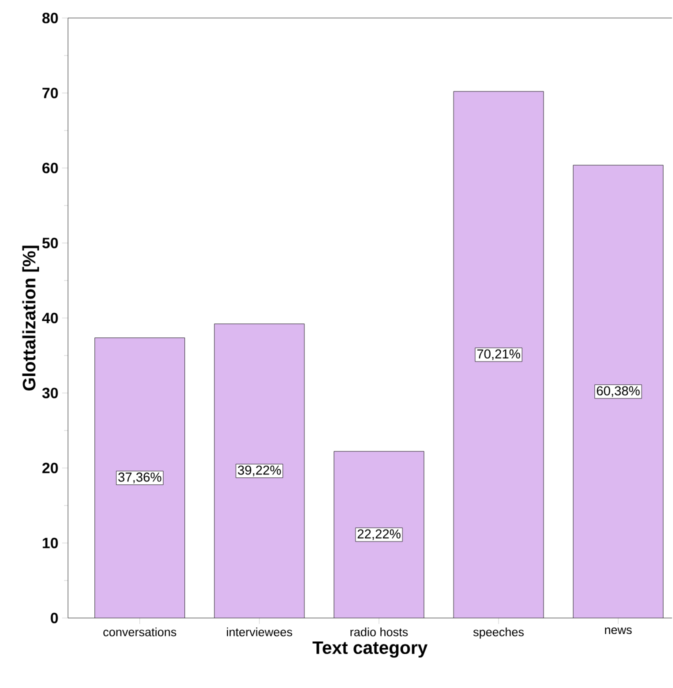 The image size is (673, 688). I want to click on data-label: 22,22%, so click(379, 534).